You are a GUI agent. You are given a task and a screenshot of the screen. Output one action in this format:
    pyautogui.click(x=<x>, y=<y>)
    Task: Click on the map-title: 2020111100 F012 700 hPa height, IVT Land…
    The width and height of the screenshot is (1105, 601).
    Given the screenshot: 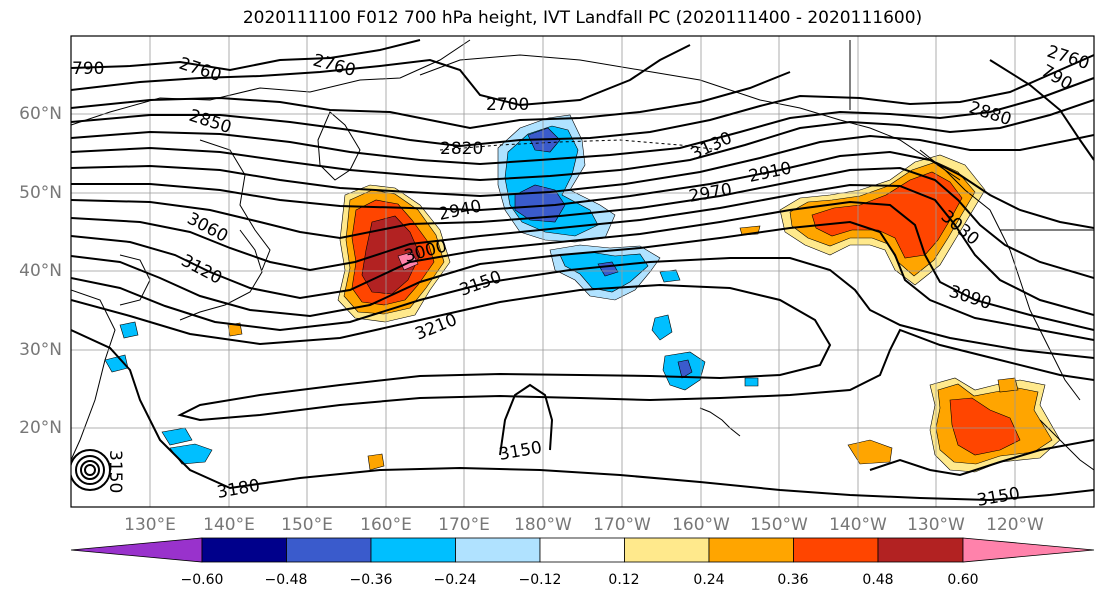 What is the action you would take?
    pyautogui.click(x=582, y=18)
    